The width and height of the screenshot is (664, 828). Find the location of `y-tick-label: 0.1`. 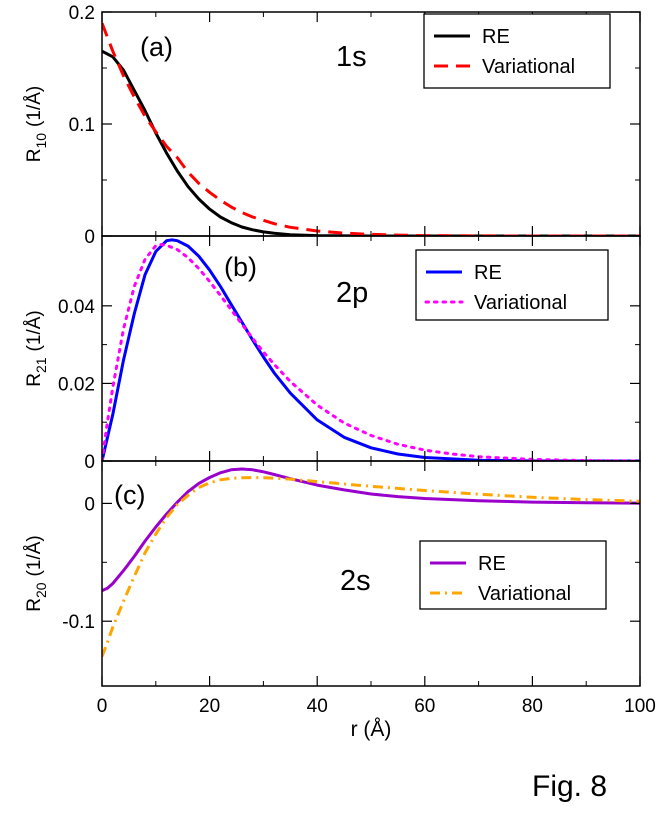

y-tick-label: 0.1 is located at coordinates (82, 125).